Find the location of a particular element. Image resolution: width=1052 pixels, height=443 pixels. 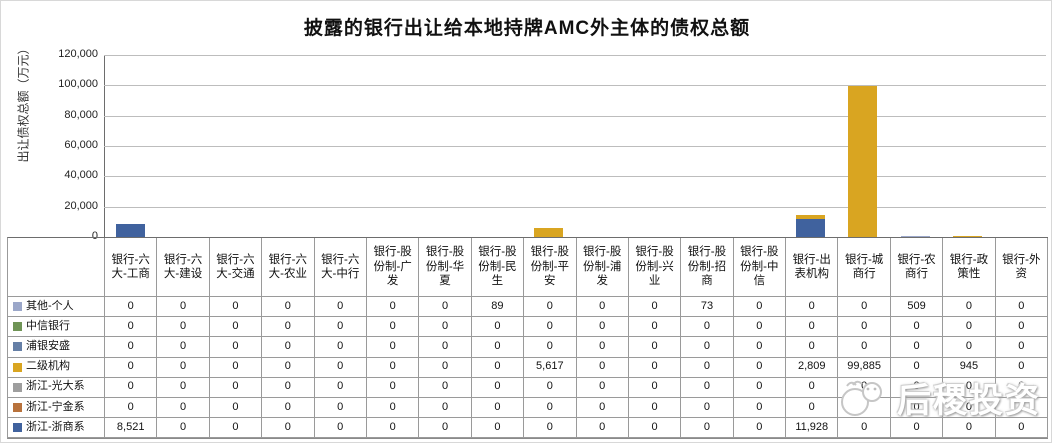

value-cell: 73 is located at coordinates (707, 307).